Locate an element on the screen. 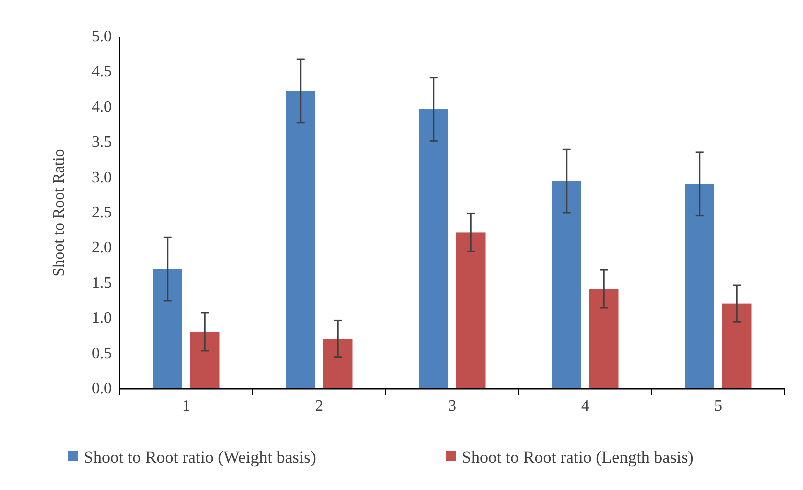 The image size is (803, 490). y-tick-label: 2.0 is located at coordinates (102, 248).